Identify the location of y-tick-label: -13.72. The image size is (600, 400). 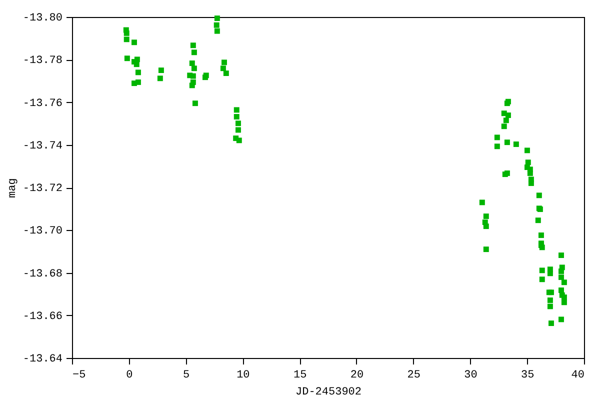
(42, 189).